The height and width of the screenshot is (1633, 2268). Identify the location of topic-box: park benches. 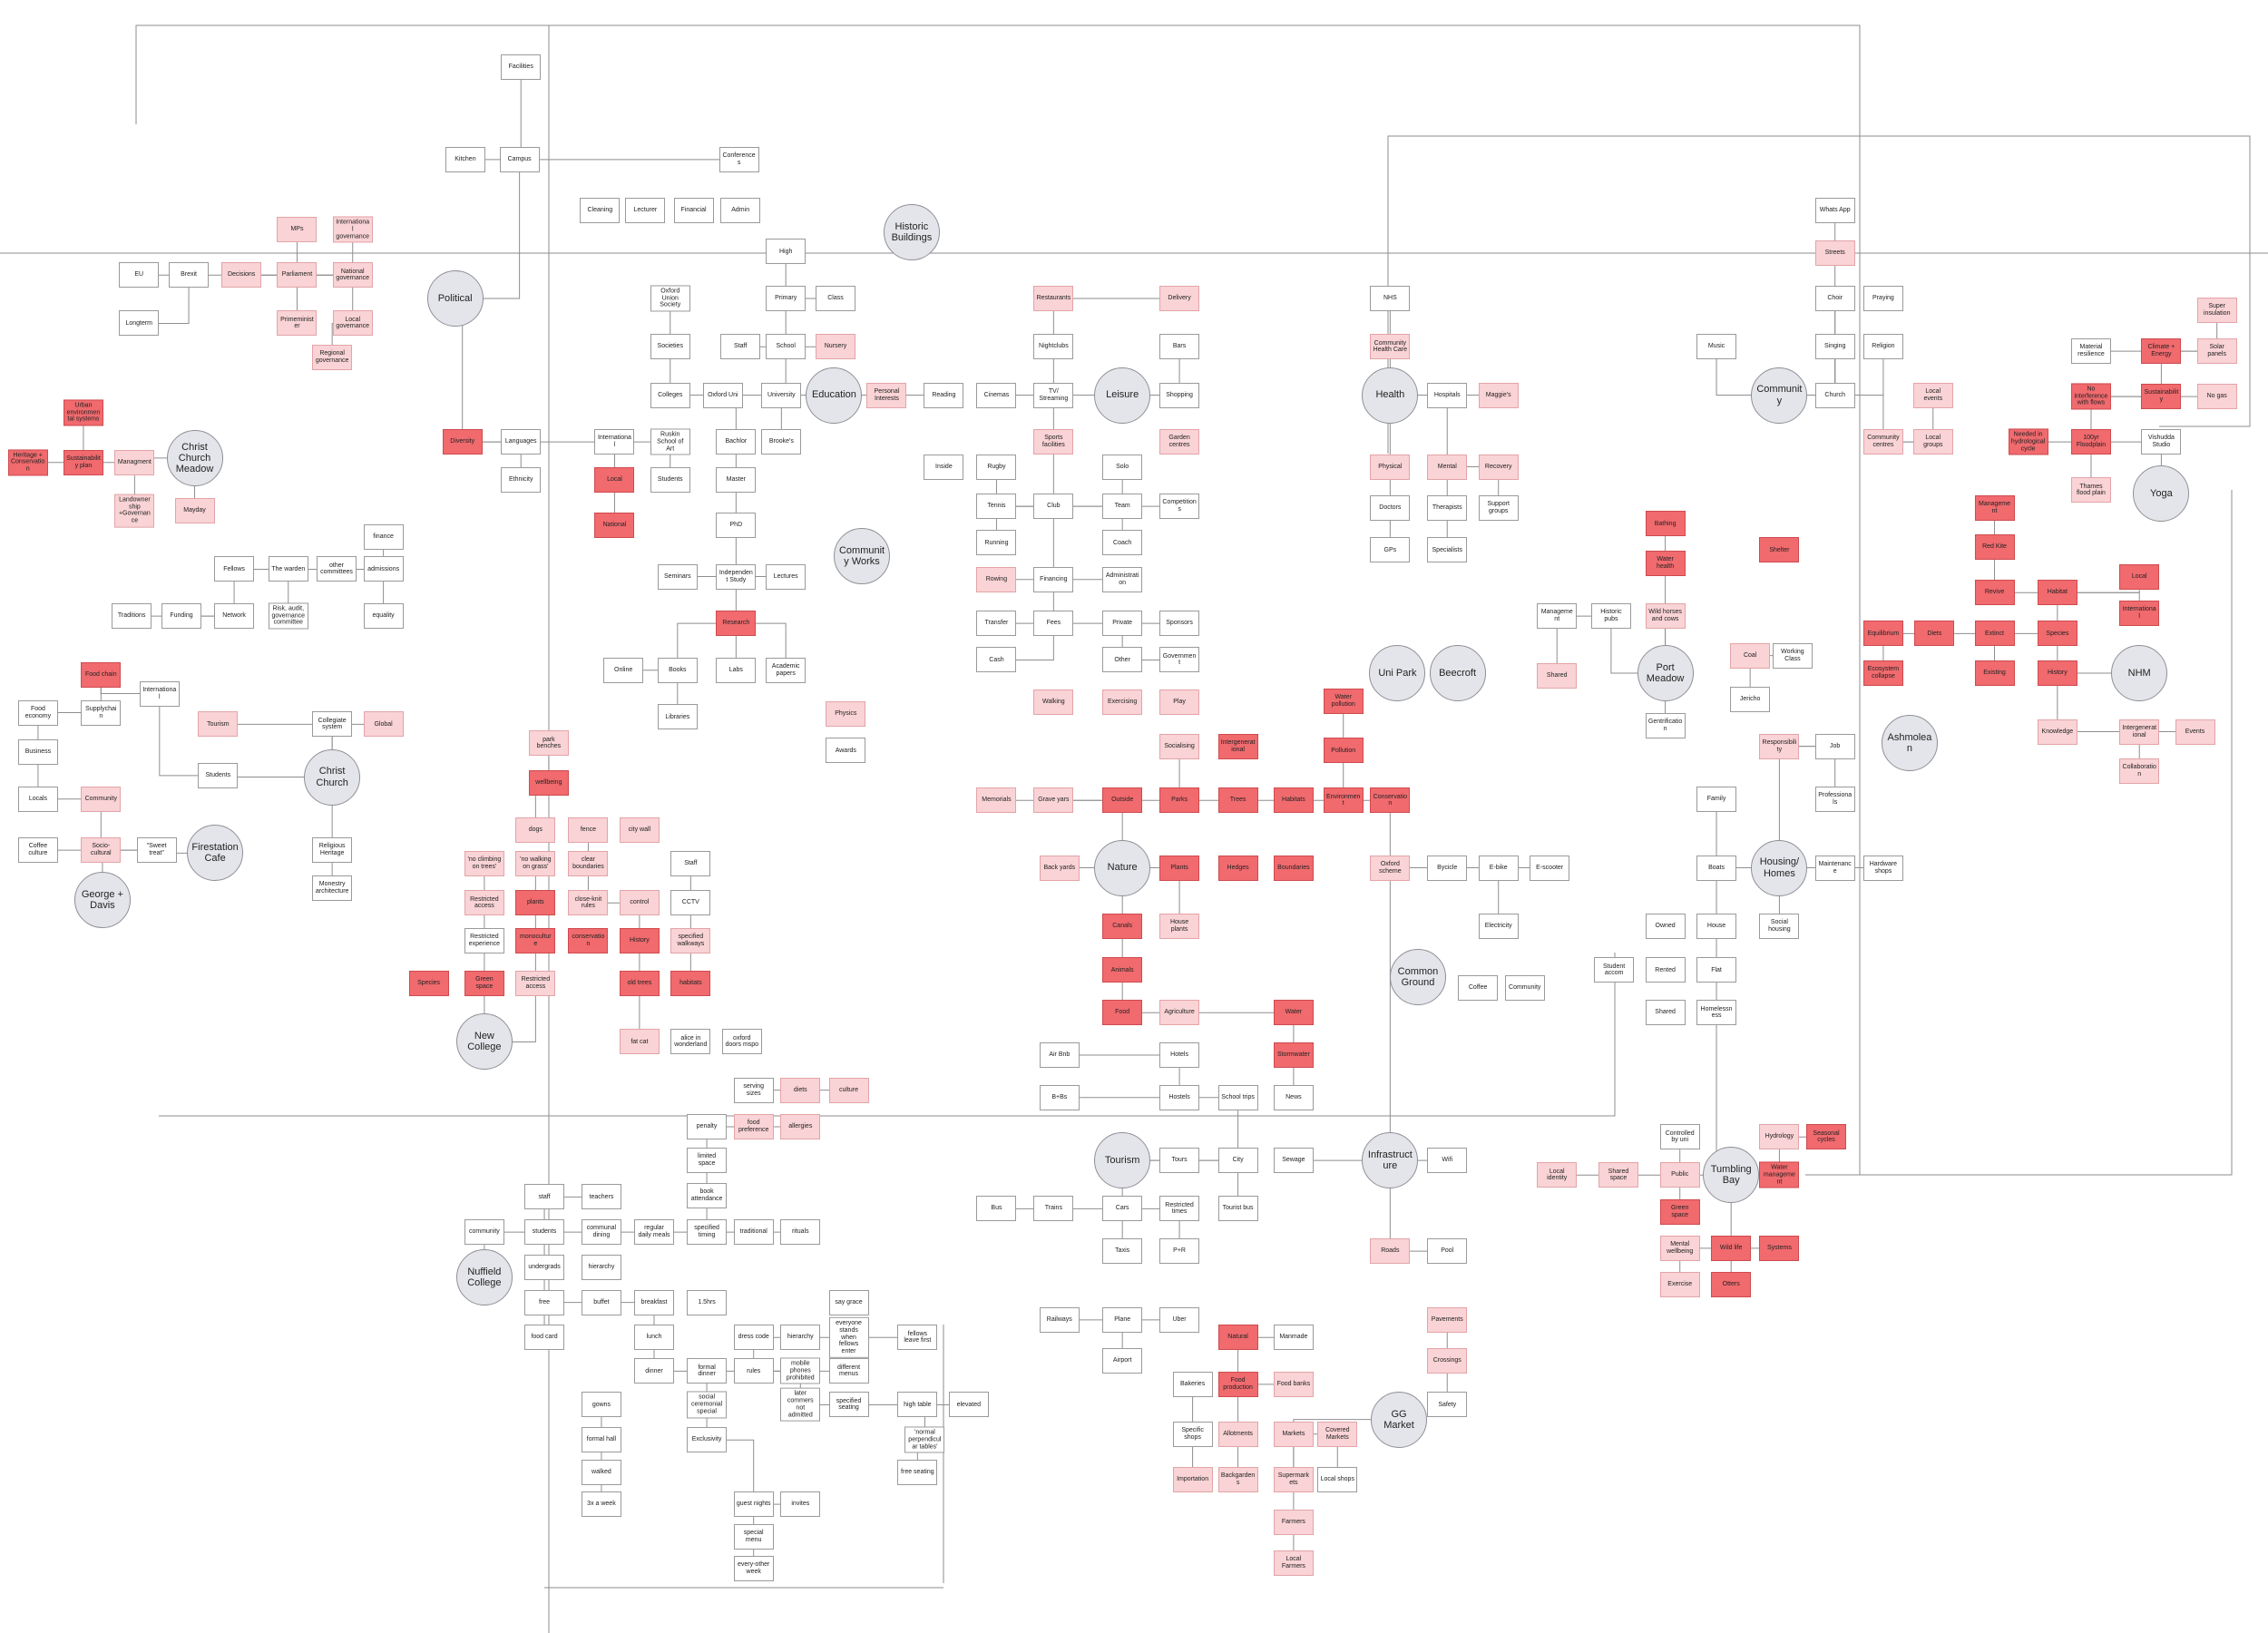
(549, 743).